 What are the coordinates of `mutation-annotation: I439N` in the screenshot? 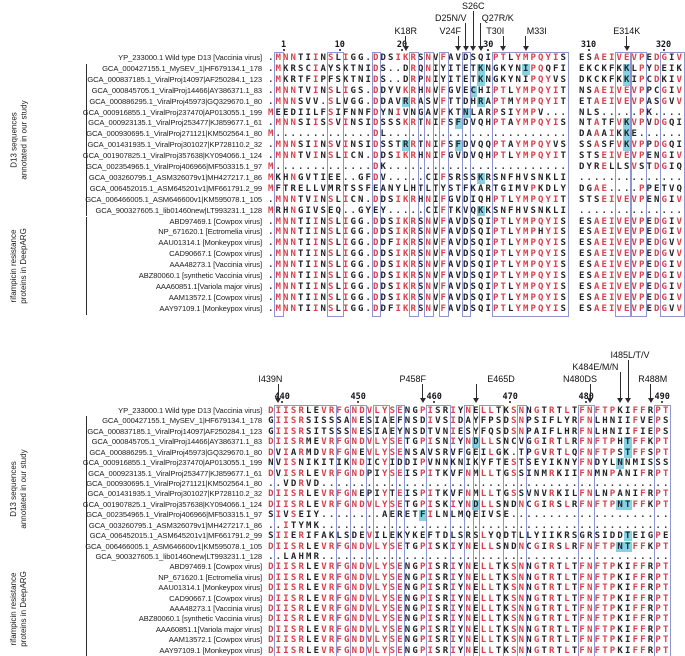 It's located at (270, 379).